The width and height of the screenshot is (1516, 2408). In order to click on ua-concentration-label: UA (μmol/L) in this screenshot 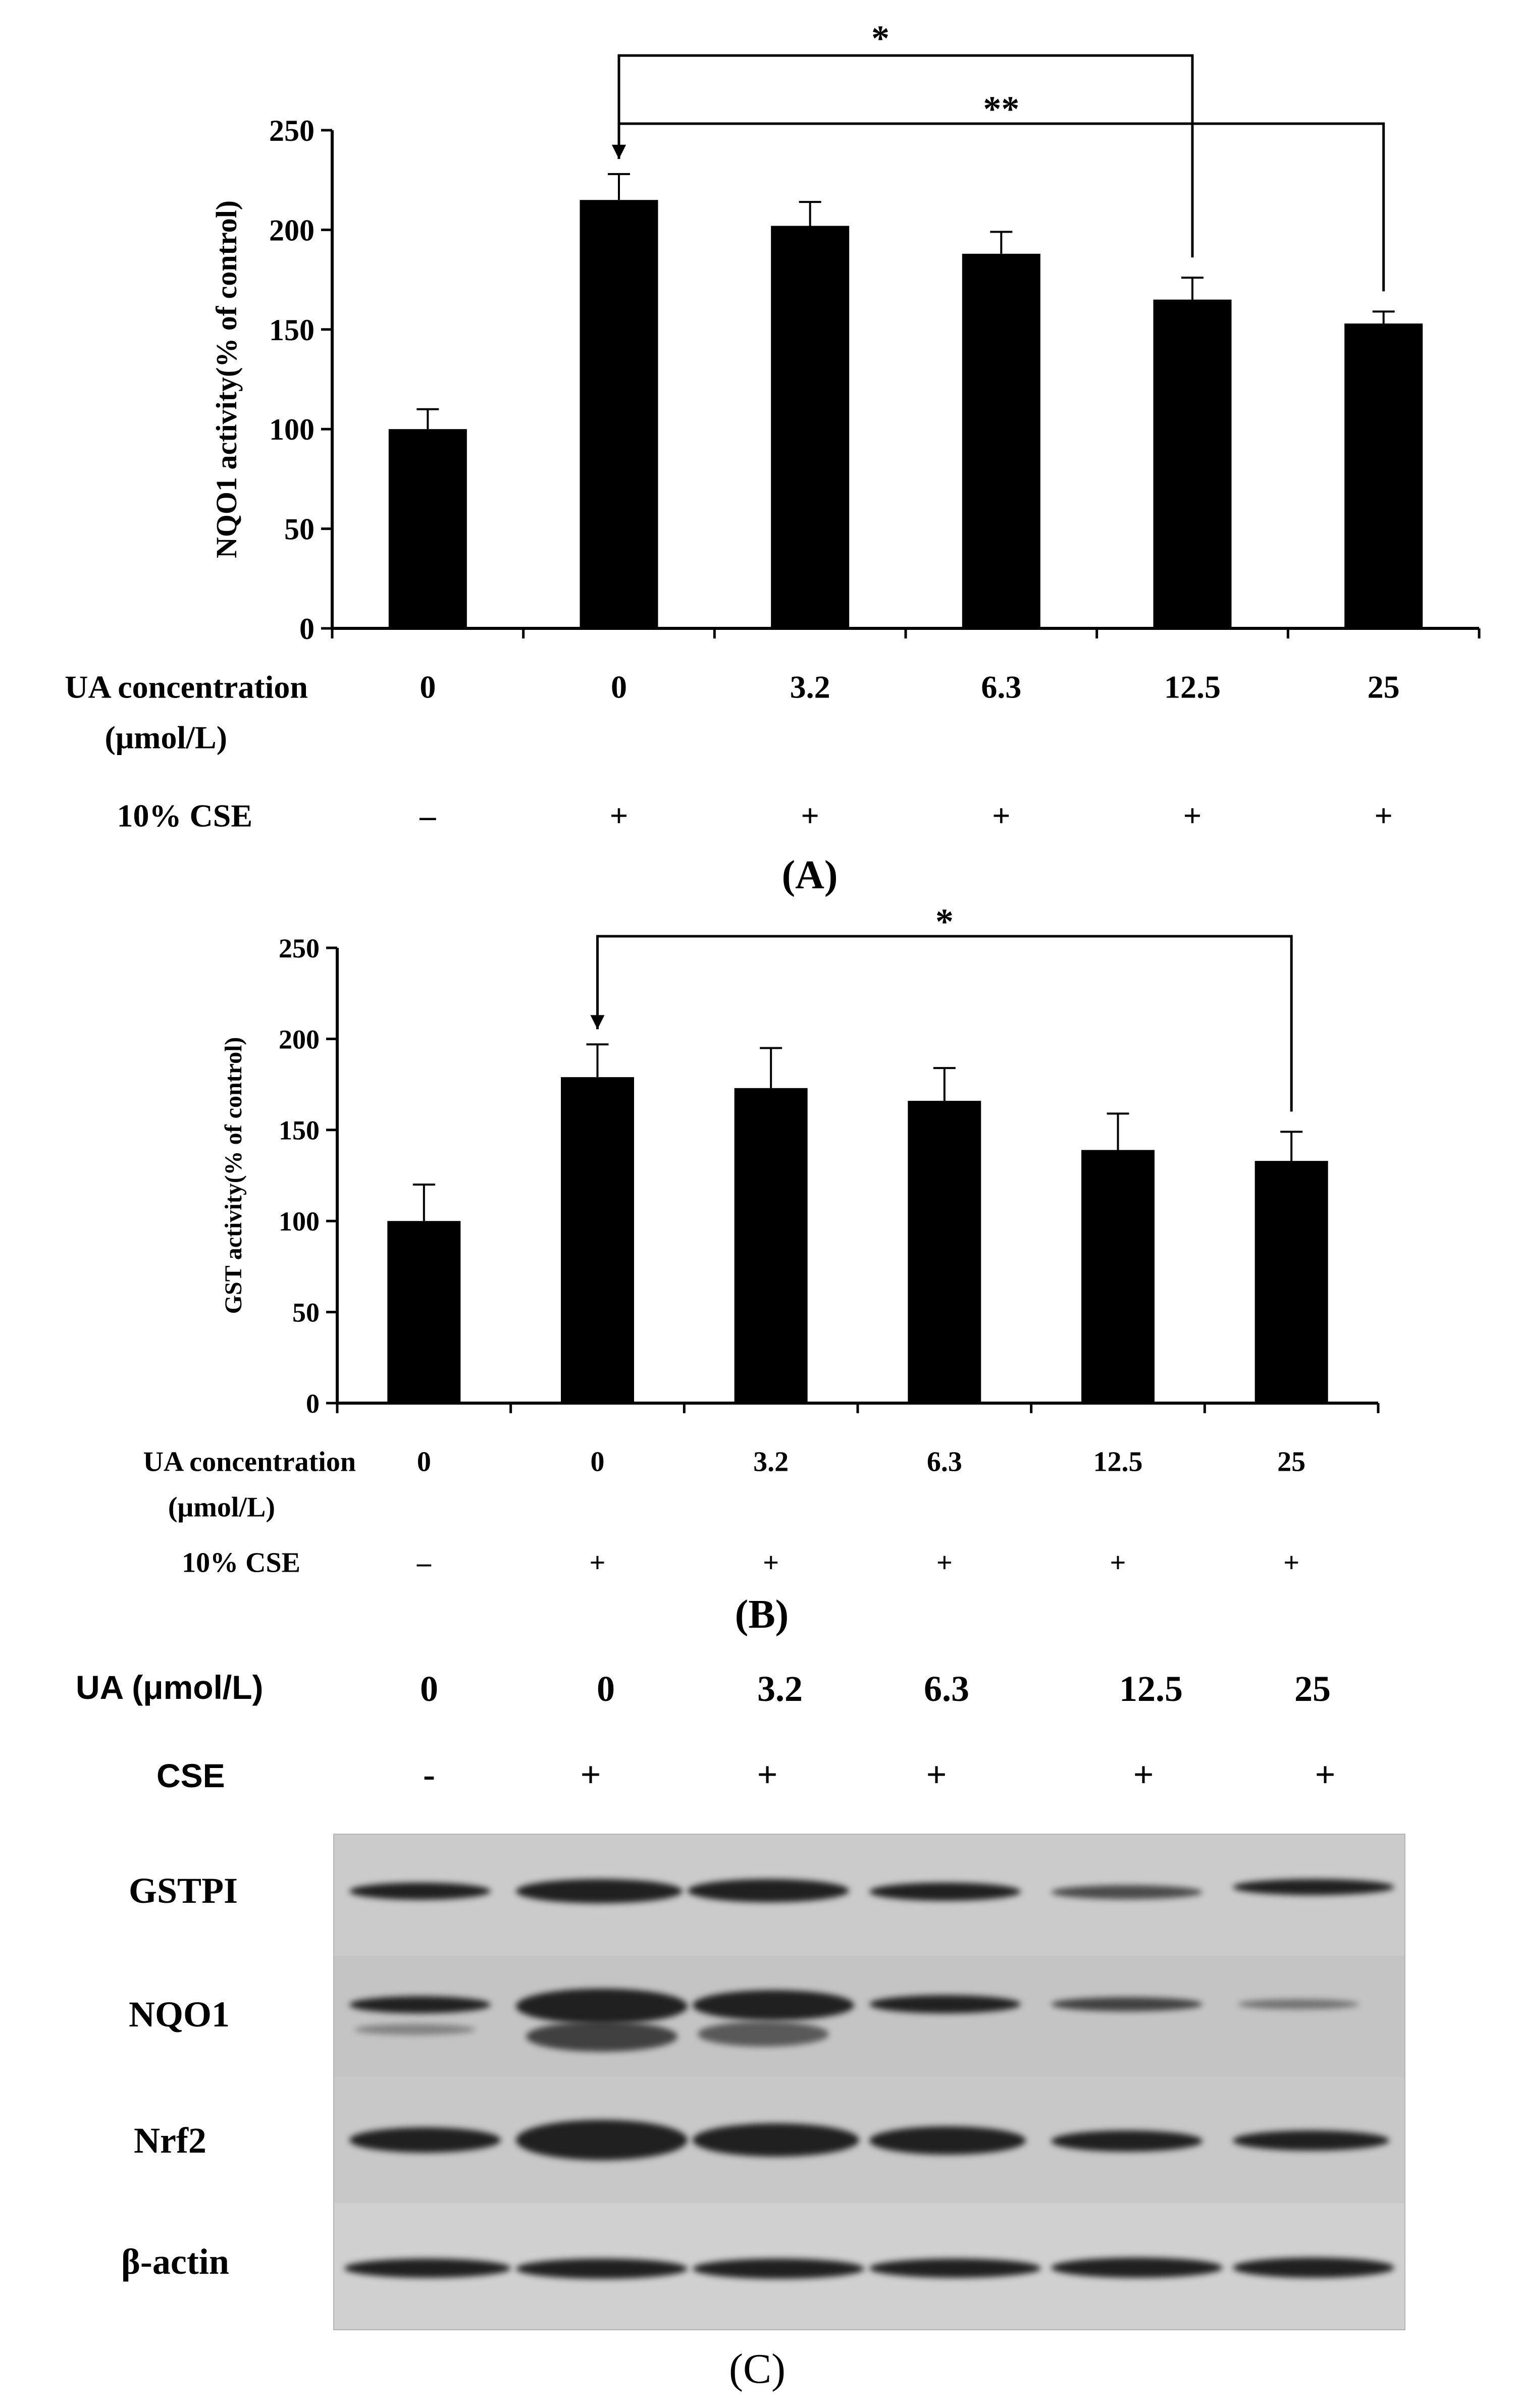, I will do `click(170, 1688)`.